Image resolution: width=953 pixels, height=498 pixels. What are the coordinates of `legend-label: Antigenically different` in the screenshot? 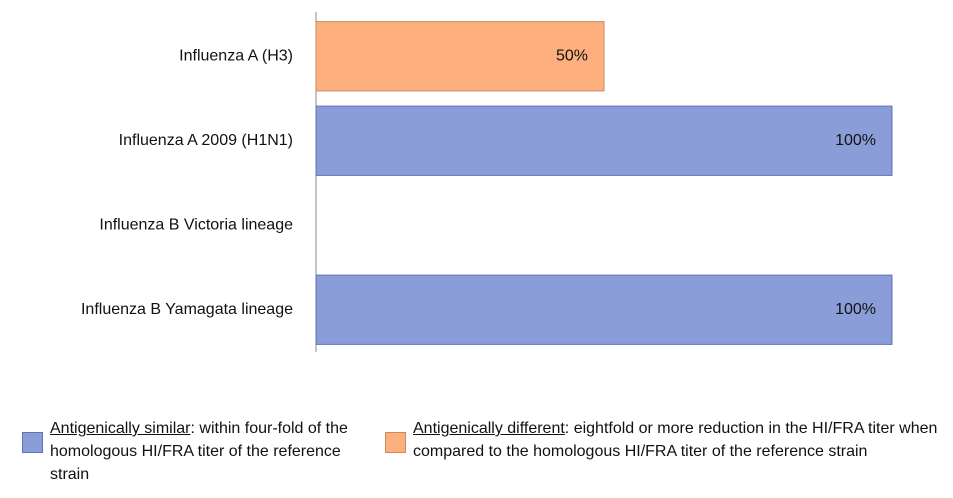 It's located at (489, 428).